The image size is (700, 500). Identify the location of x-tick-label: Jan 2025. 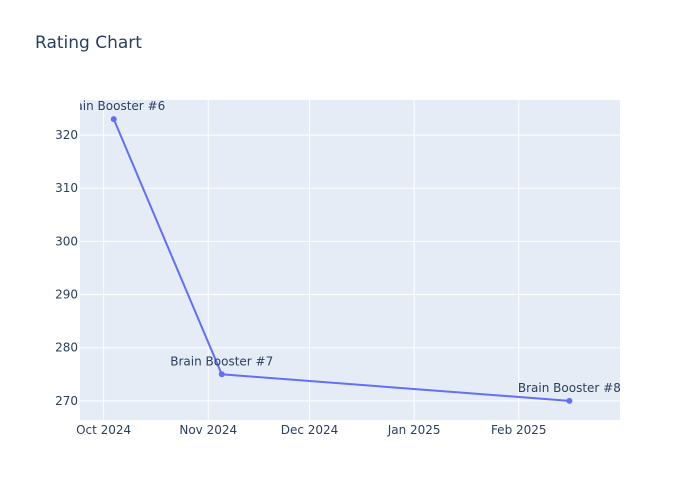
(414, 430).